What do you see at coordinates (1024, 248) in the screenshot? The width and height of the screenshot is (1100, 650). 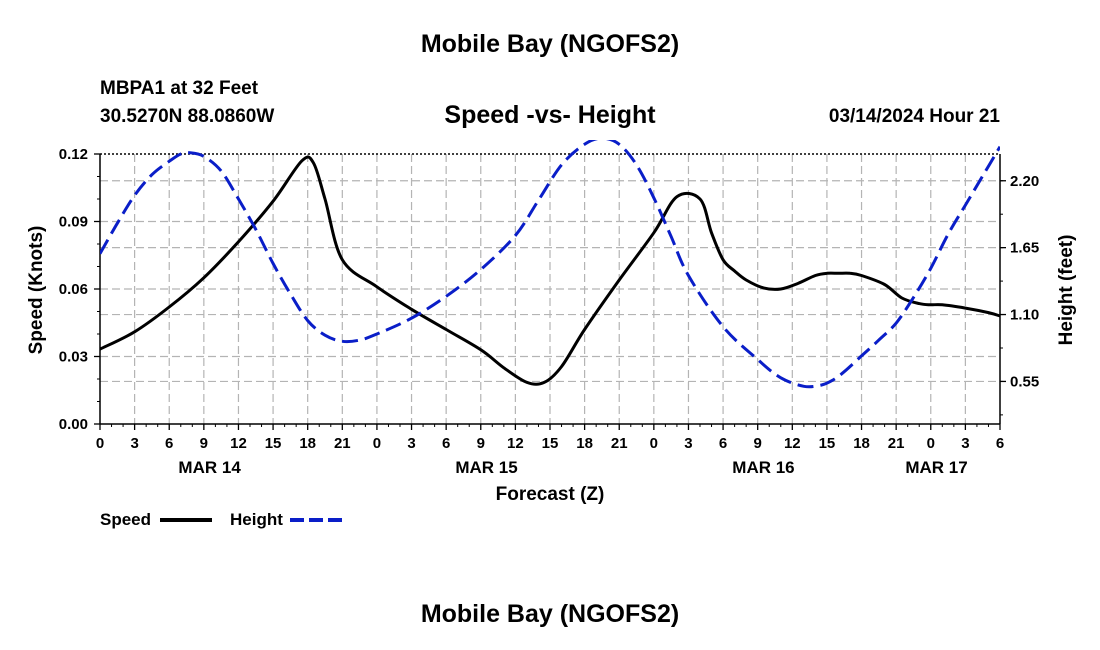 I see `y2-tick-label: 1.65` at bounding box center [1024, 248].